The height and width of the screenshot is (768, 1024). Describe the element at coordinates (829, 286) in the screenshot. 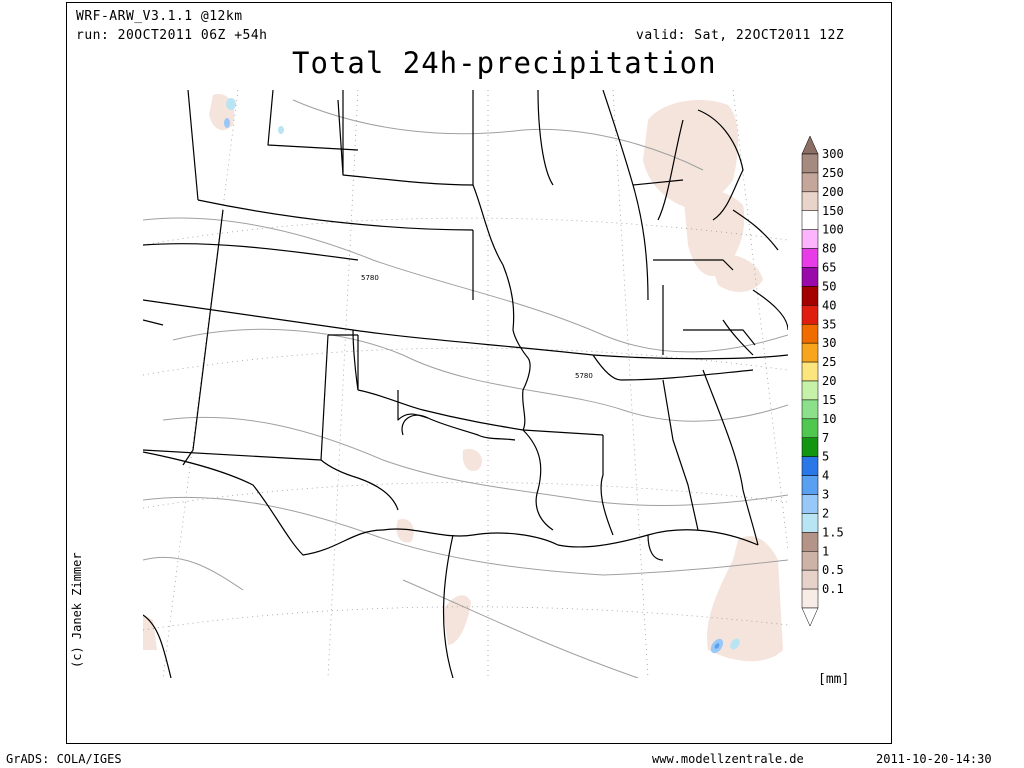

I see `legend-level-label: 50` at that location.